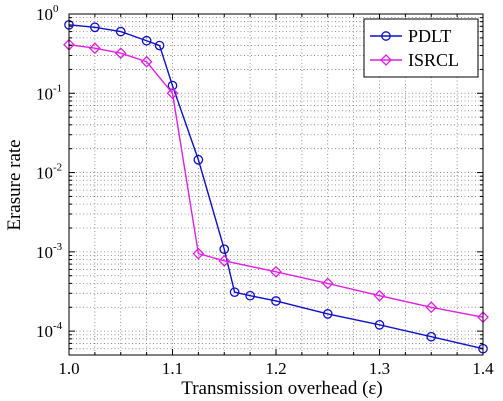 This screenshot has width=503, height=401. I want to click on x-axis-label: Transmission overhead (ε), so click(281, 388).